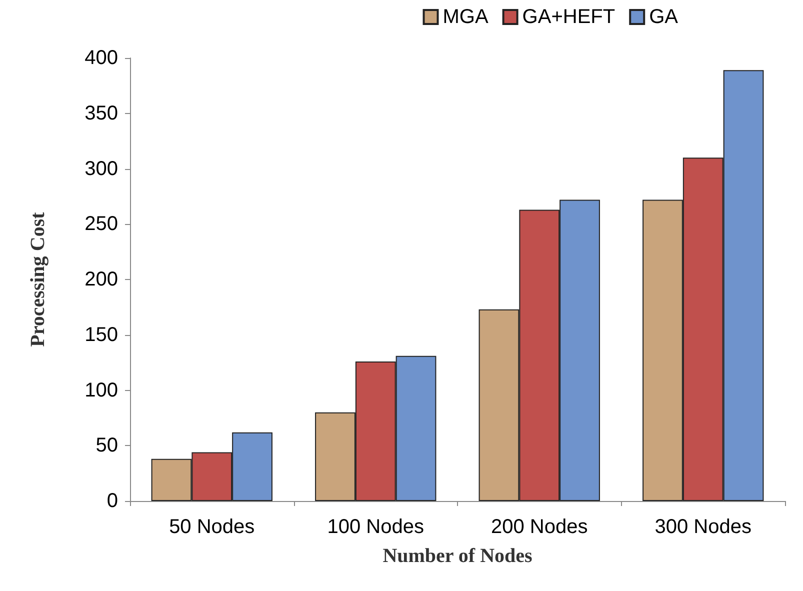  What do you see at coordinates (375, 527) in the screenshot?
I see `x-tick-label: 100 Nodes` at bounding box center [375, 527].